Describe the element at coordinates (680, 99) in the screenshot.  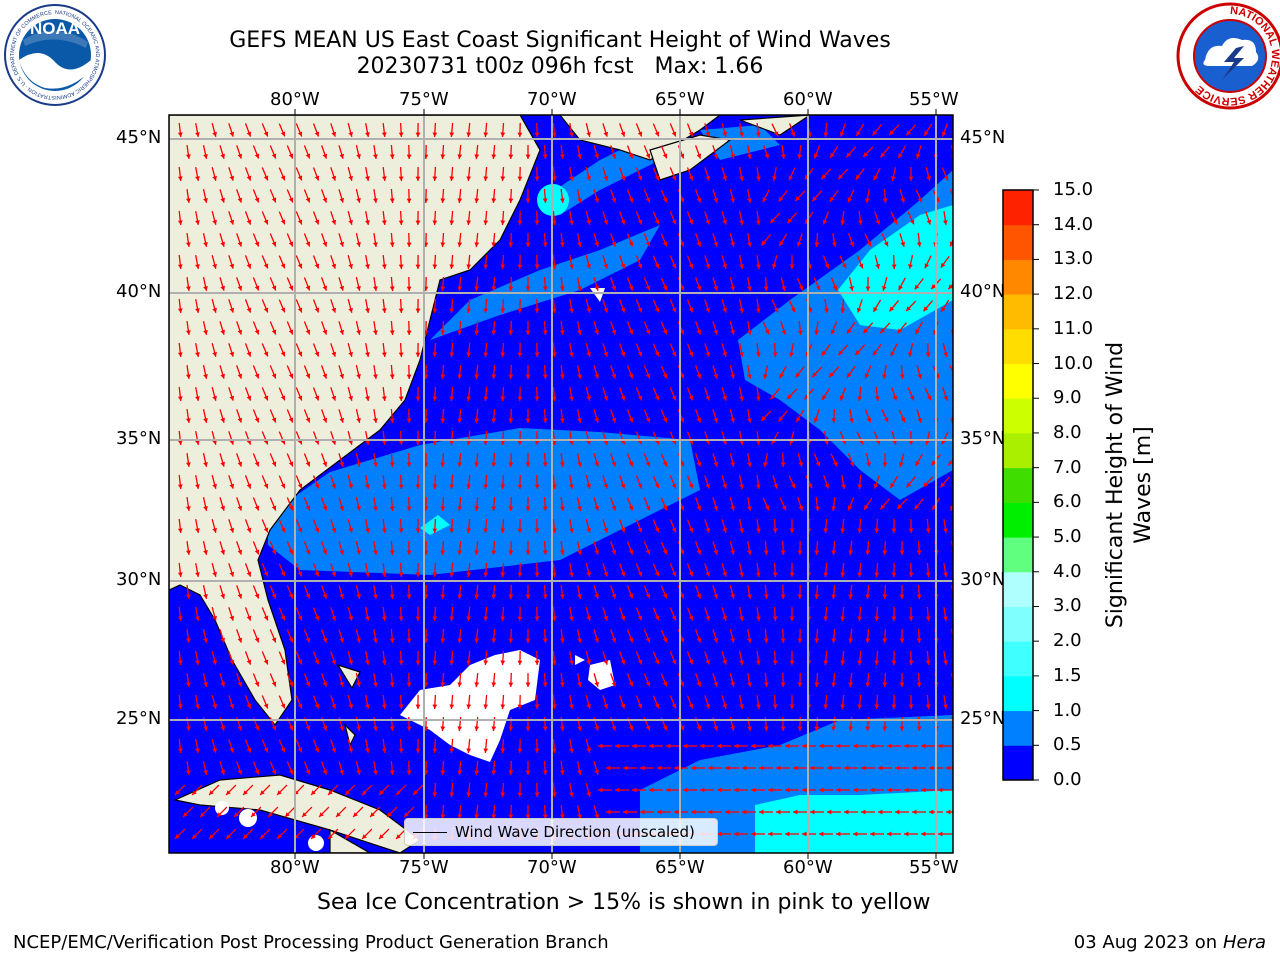
I see `lon-label-top: 65°W` at that location.